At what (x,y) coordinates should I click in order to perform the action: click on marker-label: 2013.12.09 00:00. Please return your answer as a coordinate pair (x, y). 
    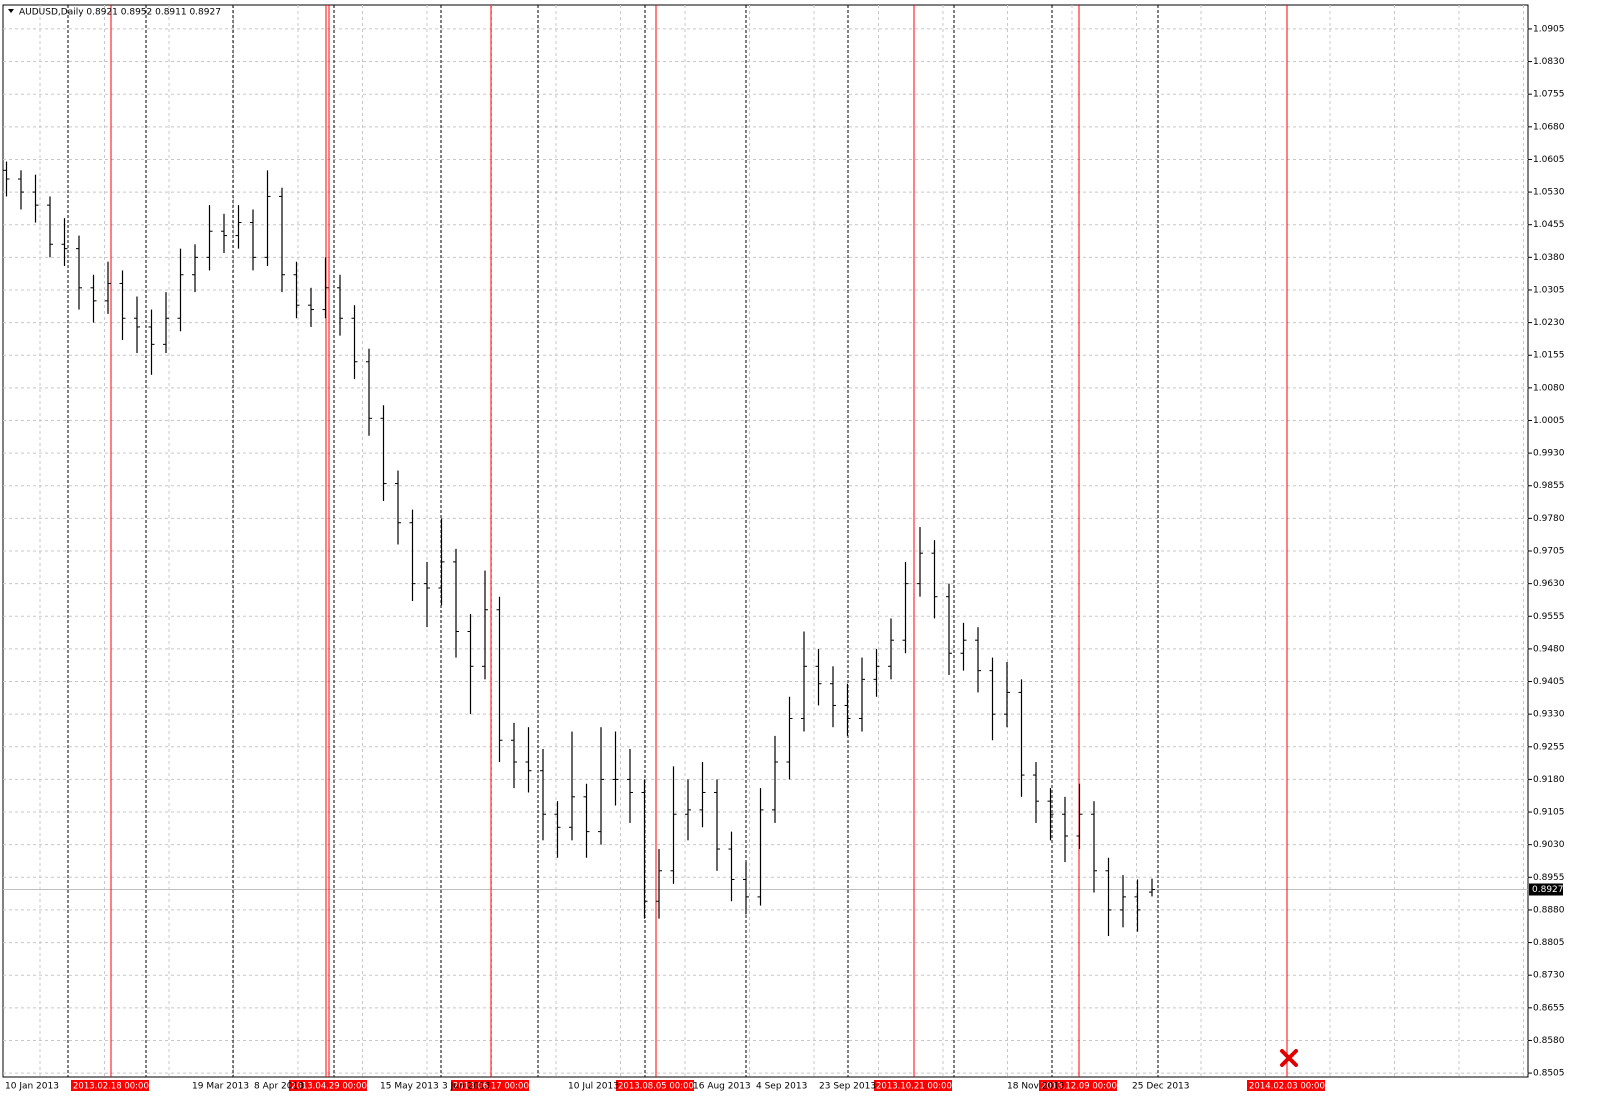
    Looking at the image, I should click on (1079, 1087).